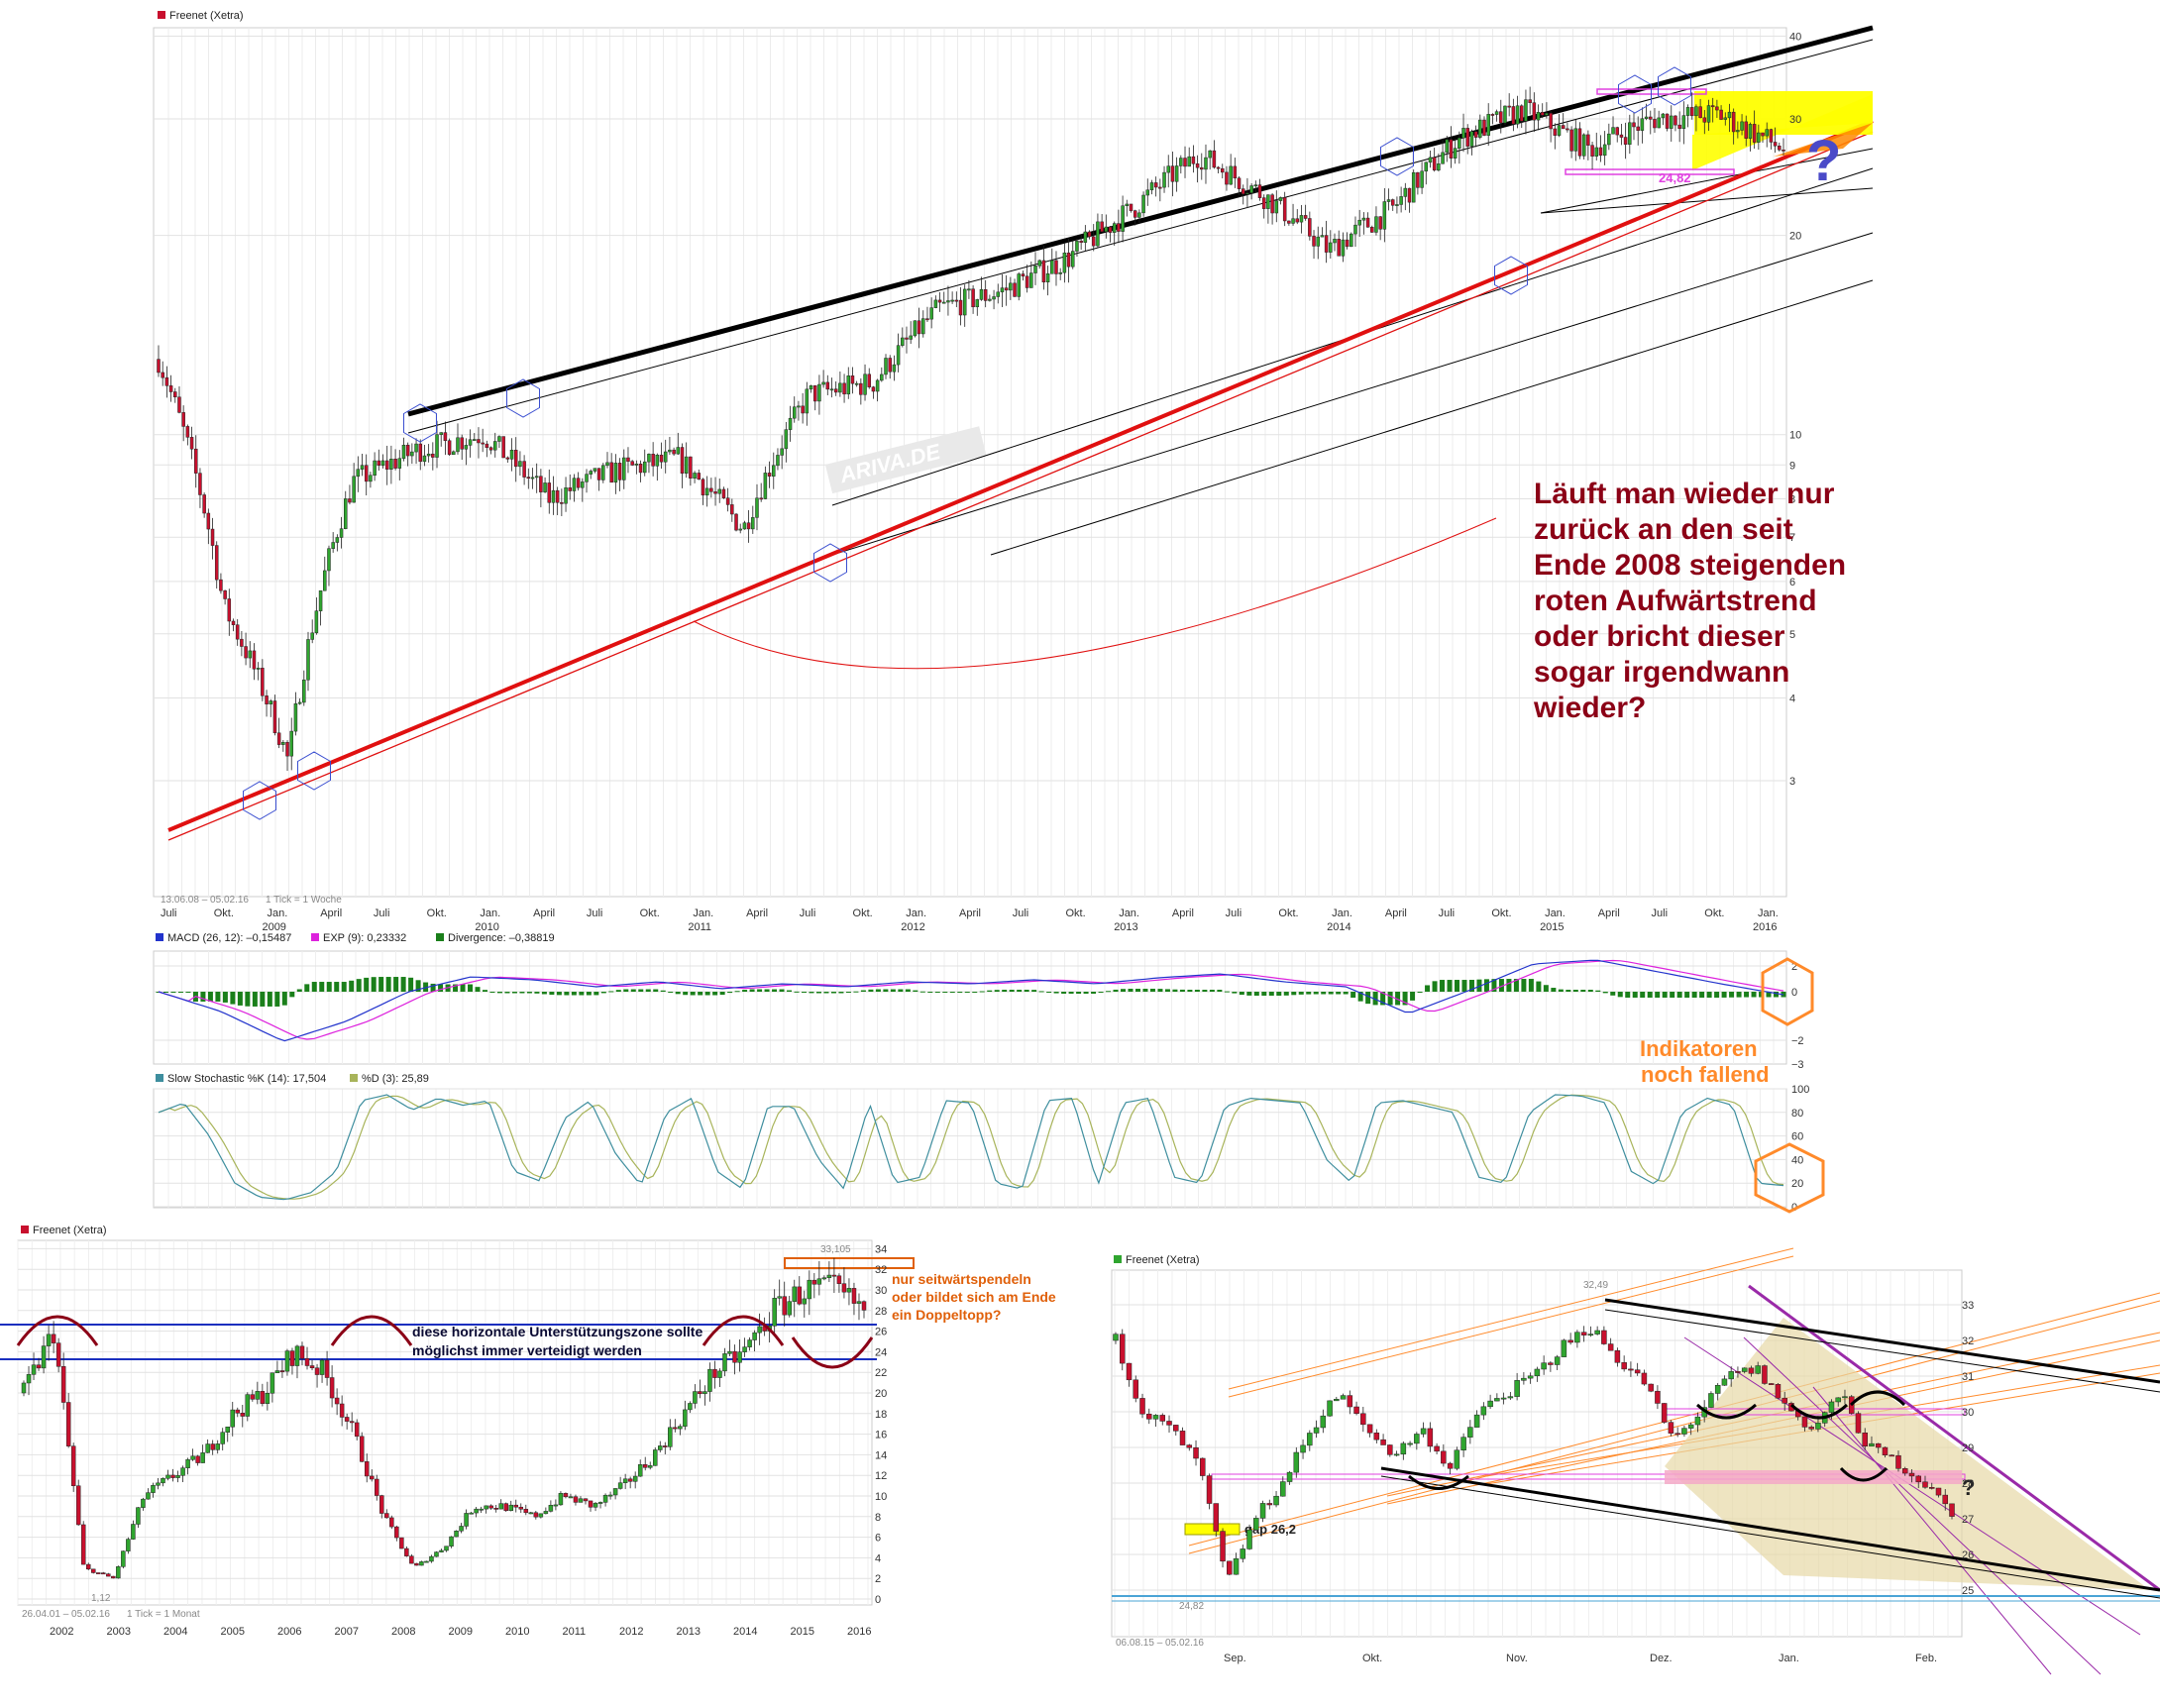 The height and width of the screenshot is (1708, 2160). What do you see at coordinates (1676, 601) in the screenshot?
I see `annotation-line-4: roten Aufwärtstrend` at bounding box center [1676, 601].